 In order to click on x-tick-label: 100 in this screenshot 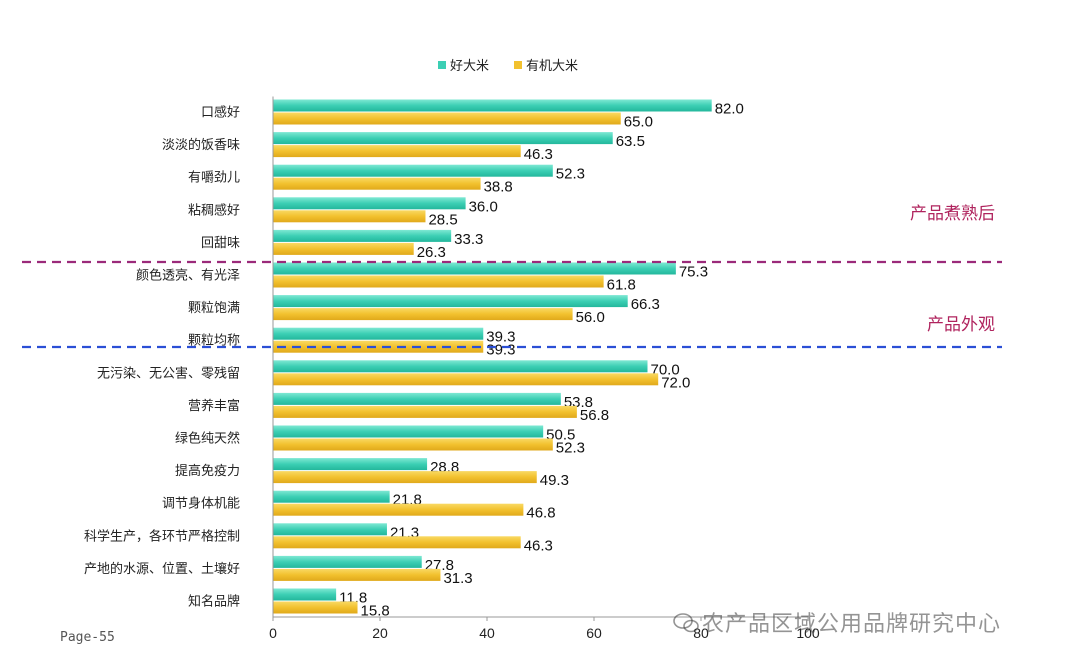, I will do `click(808, 633)`.